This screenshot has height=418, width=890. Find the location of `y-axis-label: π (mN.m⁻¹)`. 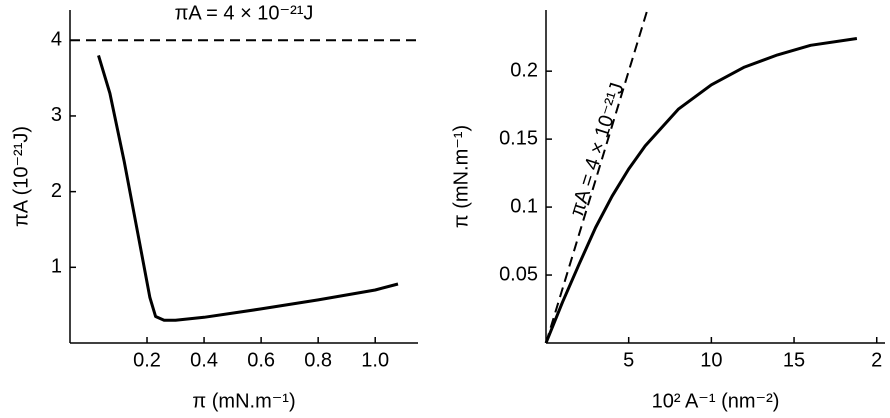

y-axis-label: π (mN.m⁻¹) is located at coordinates (461, 176).